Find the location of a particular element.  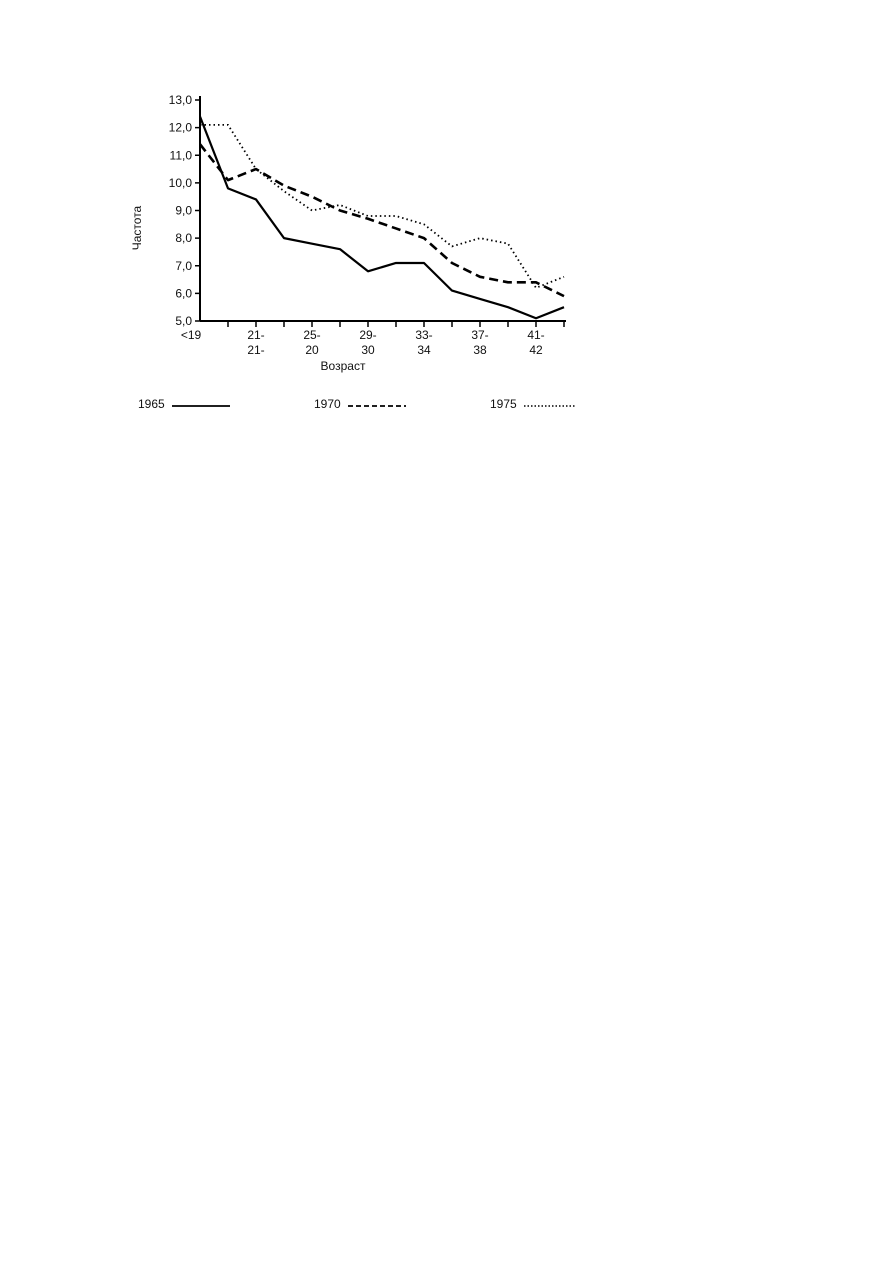

legend-label: 1970 is located at coordinates (327, 404).